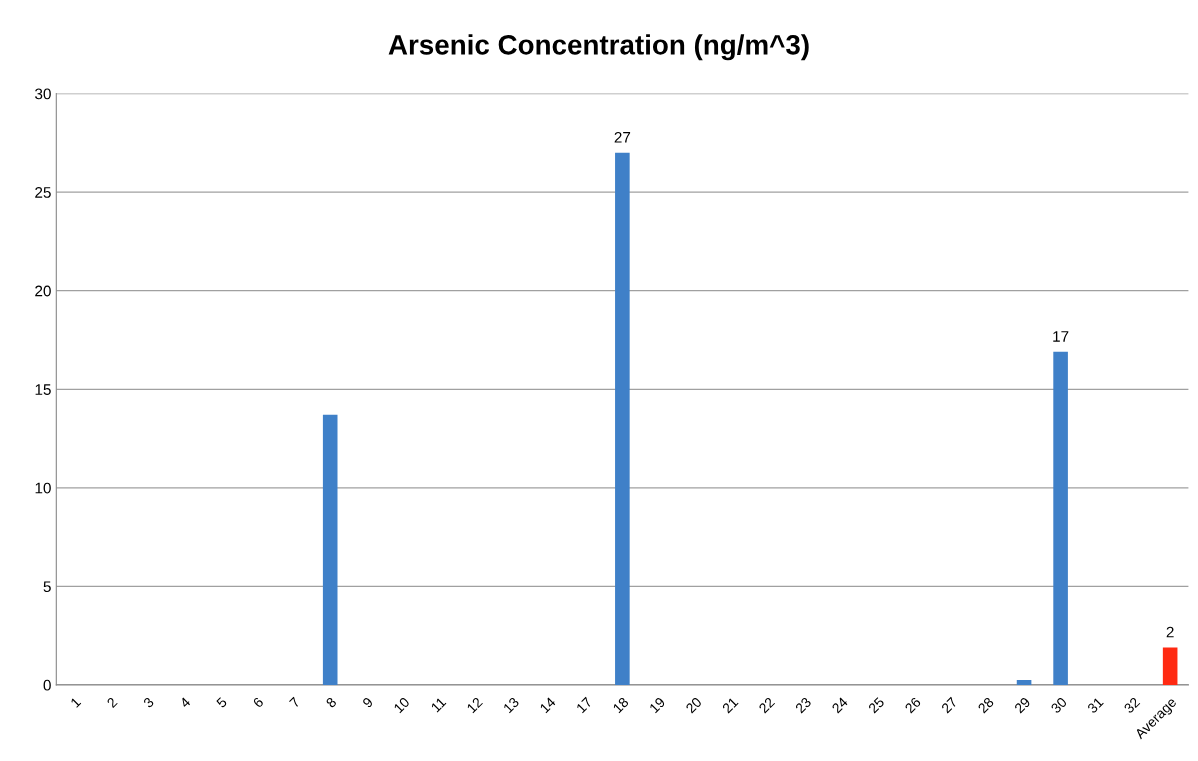  What do you see at coordinates (474, 705) in the screenshot?
I see `x-tick-label: 12` at bounding box center [474, 705].